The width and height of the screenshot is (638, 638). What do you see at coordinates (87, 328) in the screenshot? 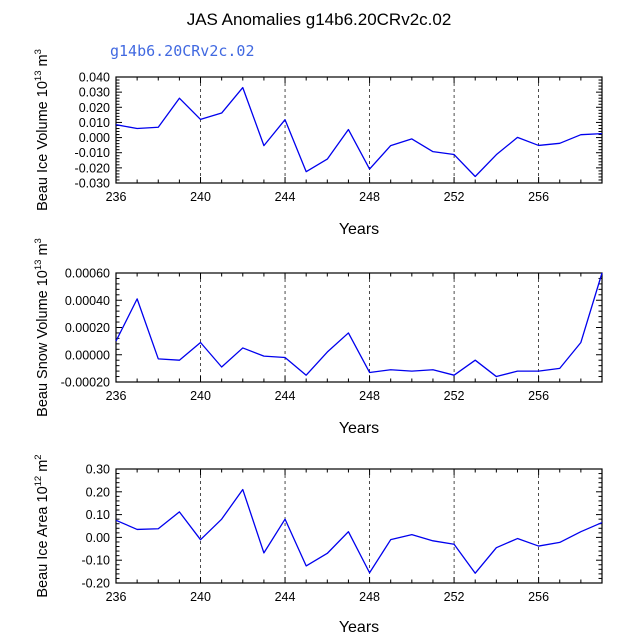
I see `y-tick-label-2: 0.00020` at bounding box center [87, 328].